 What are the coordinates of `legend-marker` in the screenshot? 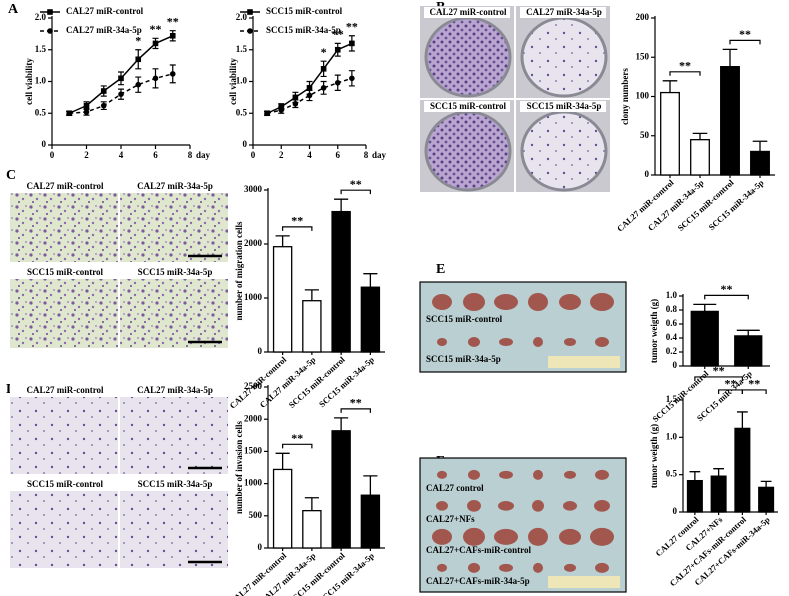 It's located at (250, 31).